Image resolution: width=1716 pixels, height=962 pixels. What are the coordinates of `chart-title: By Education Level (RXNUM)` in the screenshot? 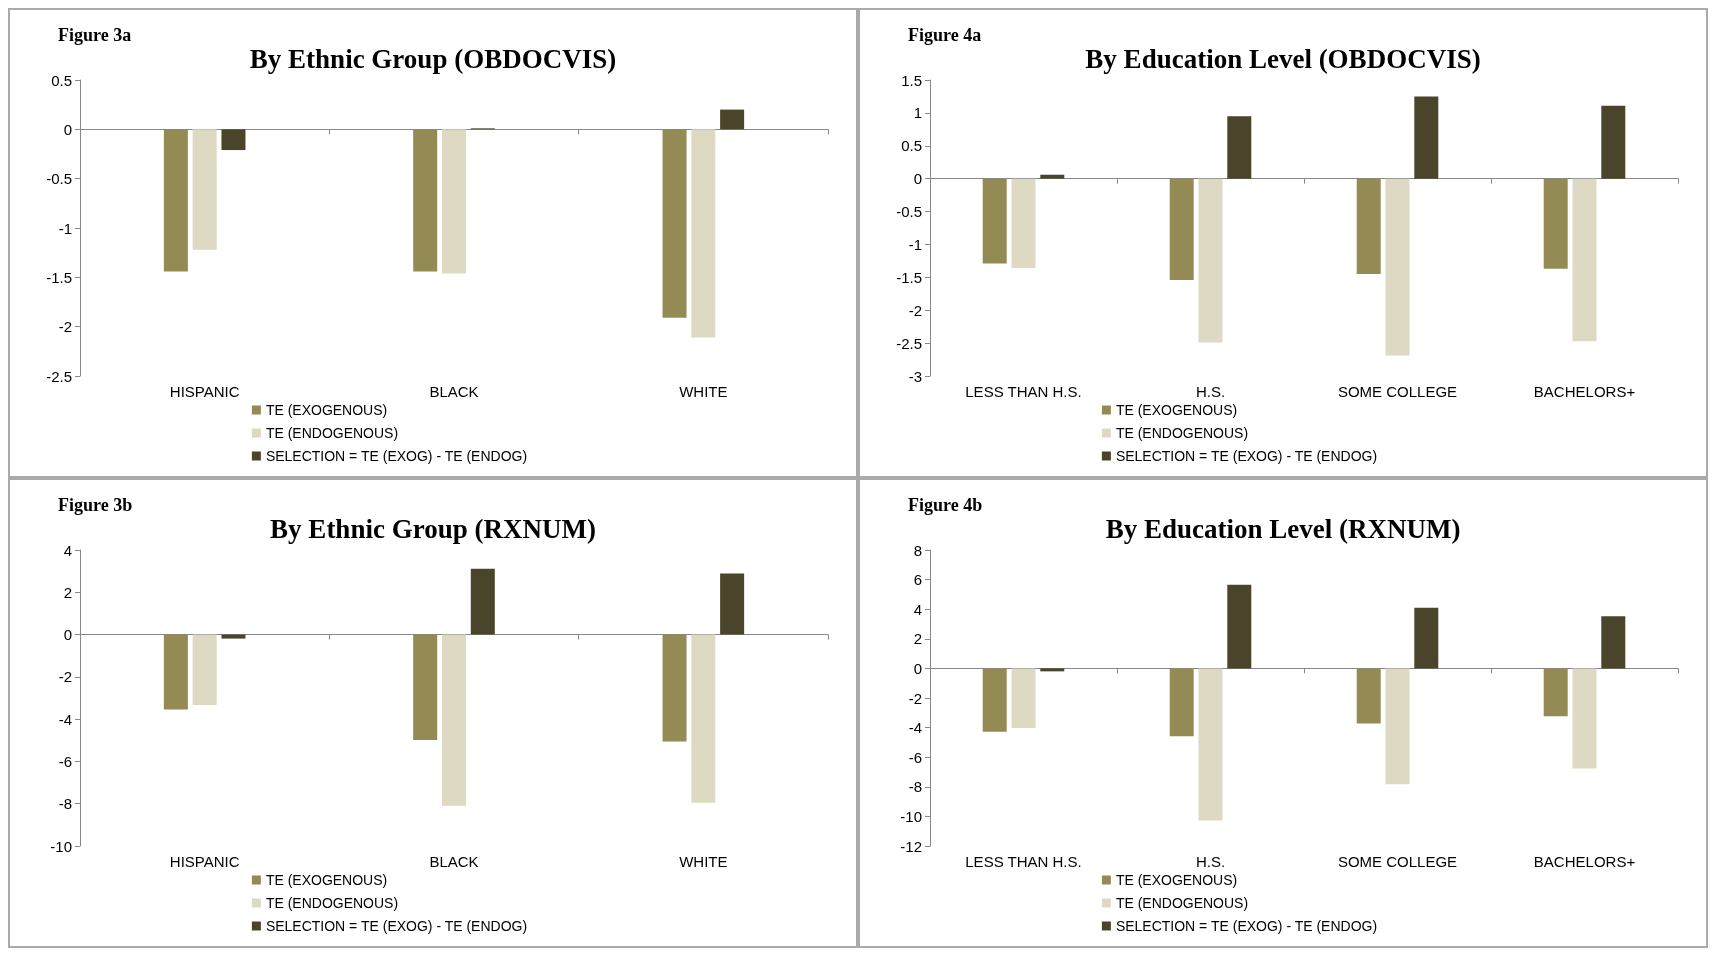 It's located at (1283, 528).